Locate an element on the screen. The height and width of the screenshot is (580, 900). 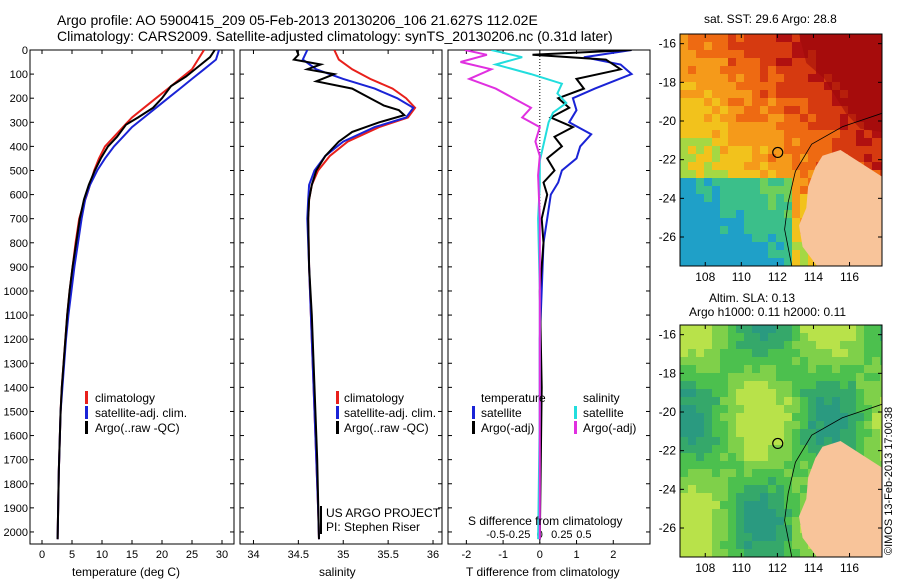
depth-tick-label: 1700 is located at coordinates (16, 461).